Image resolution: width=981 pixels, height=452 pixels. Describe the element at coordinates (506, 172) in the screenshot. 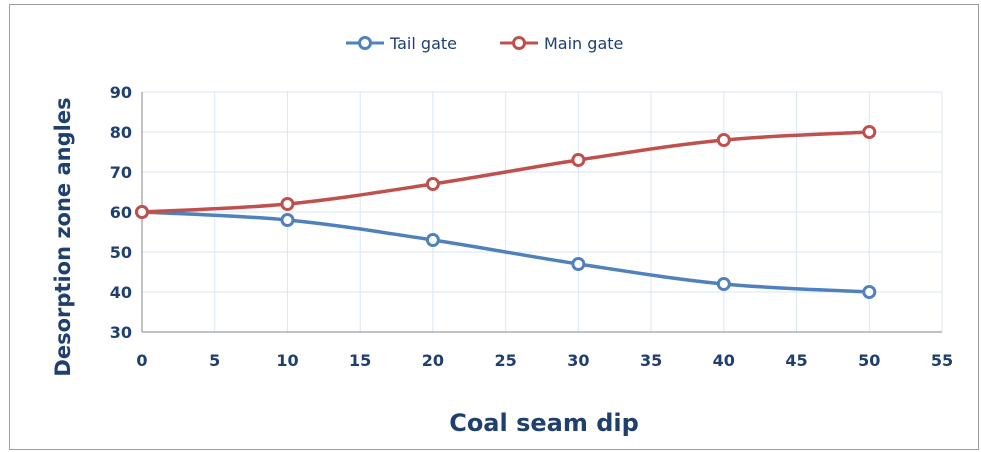

I see `series-line-main-gate` at that location.